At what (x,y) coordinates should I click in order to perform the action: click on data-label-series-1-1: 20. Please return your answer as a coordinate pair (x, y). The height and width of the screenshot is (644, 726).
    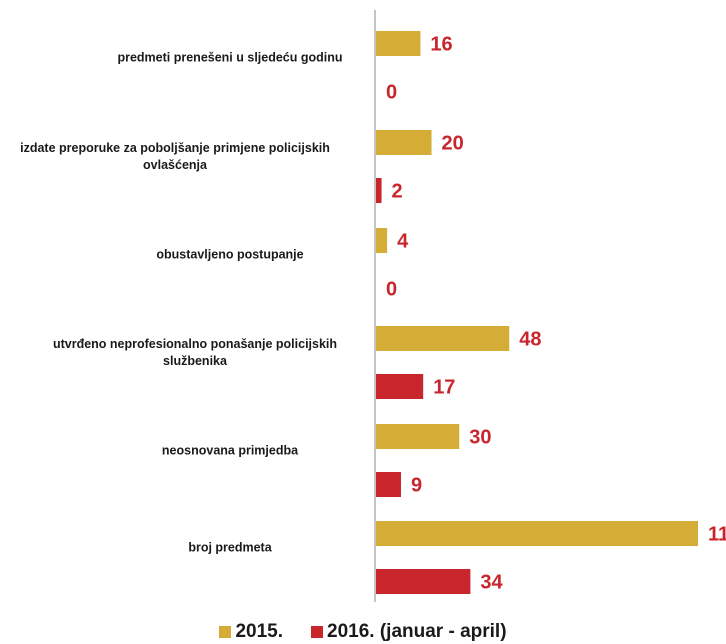
    Looking at the image, I should click on (453, 144).